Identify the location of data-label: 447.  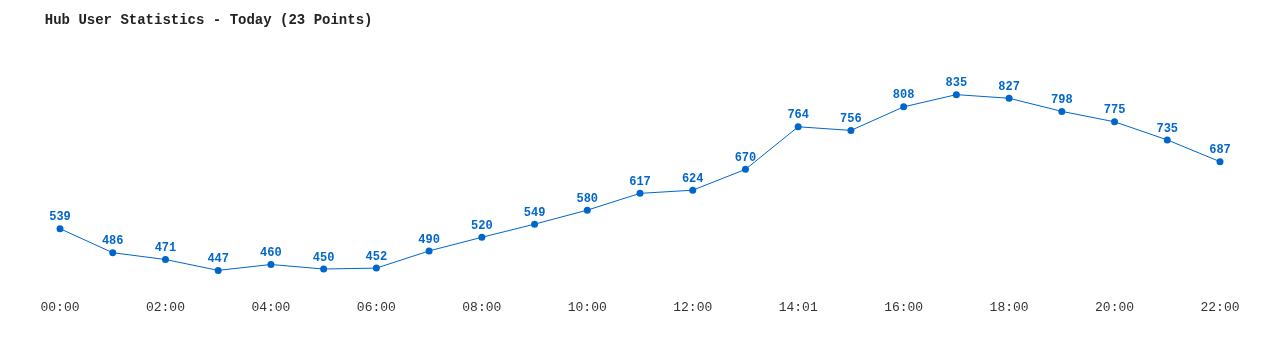
(218, 259).